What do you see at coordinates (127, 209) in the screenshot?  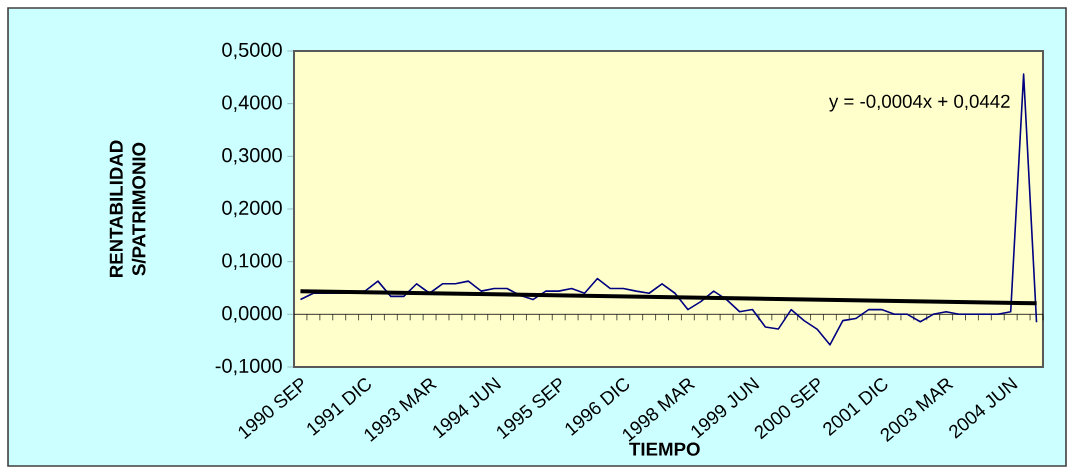 I see `y-axis-title: RENTABILIDAD S/PATRIMONIO` at bounding box center [127, 209].